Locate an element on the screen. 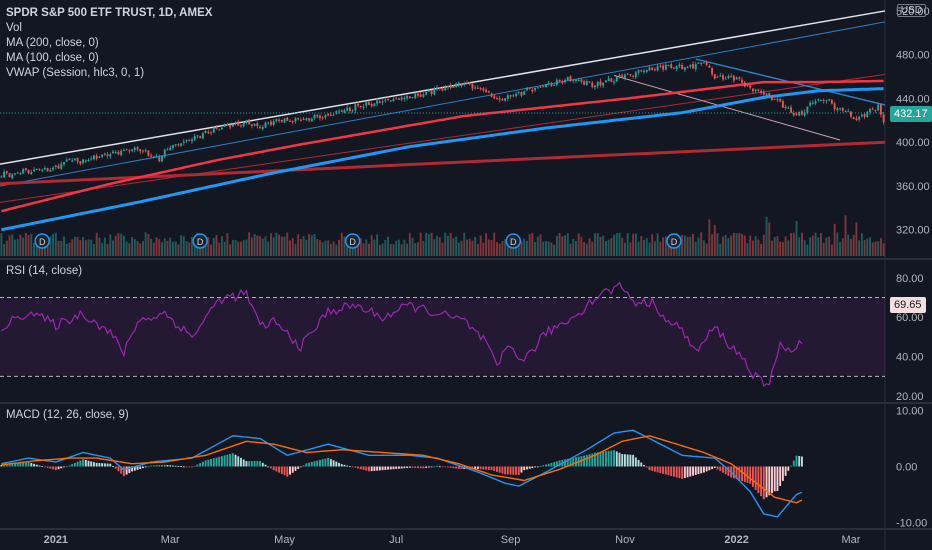 Image resolution: width=932 pixels, height=550 pixels. volume-bars is located at coordinates (442, 235).